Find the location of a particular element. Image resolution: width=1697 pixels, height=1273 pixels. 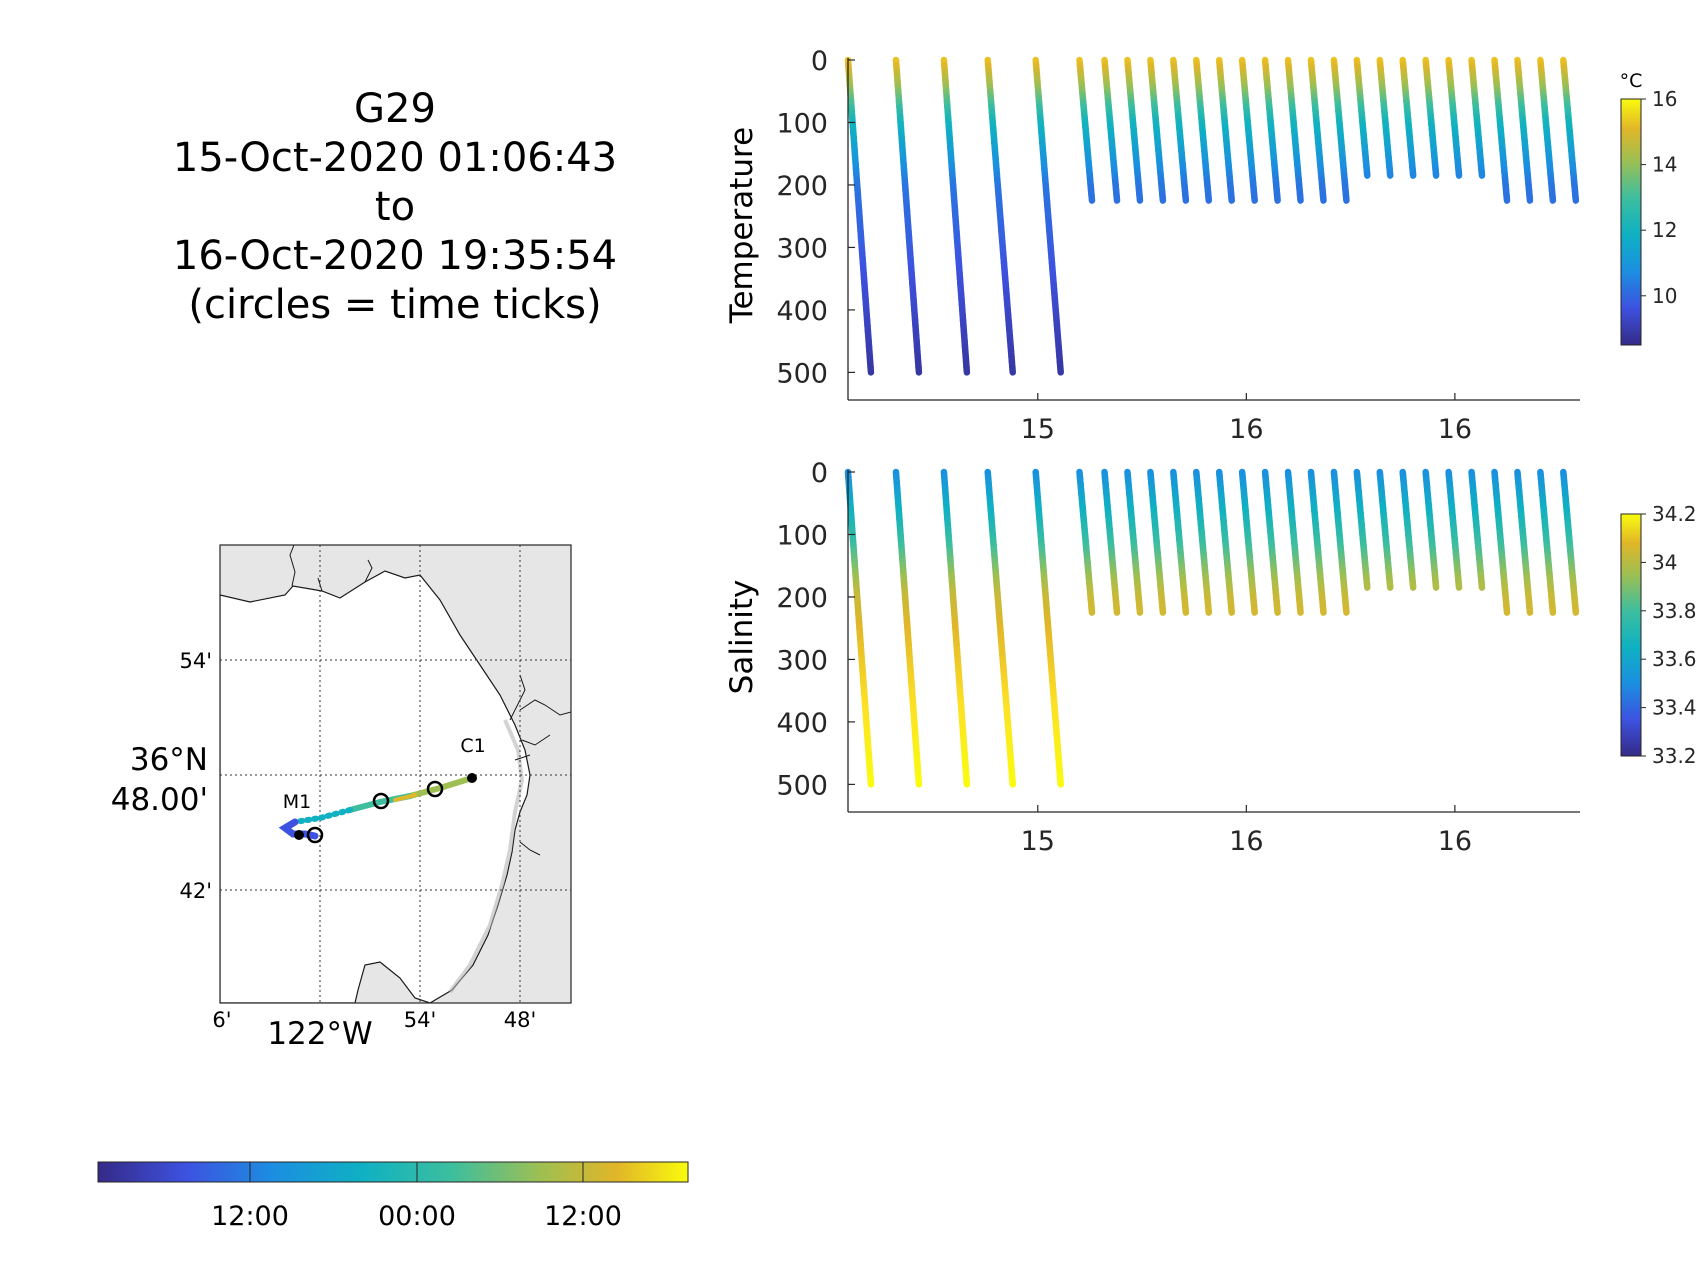

station-marker-c1 is located at coordinates (472, 778).